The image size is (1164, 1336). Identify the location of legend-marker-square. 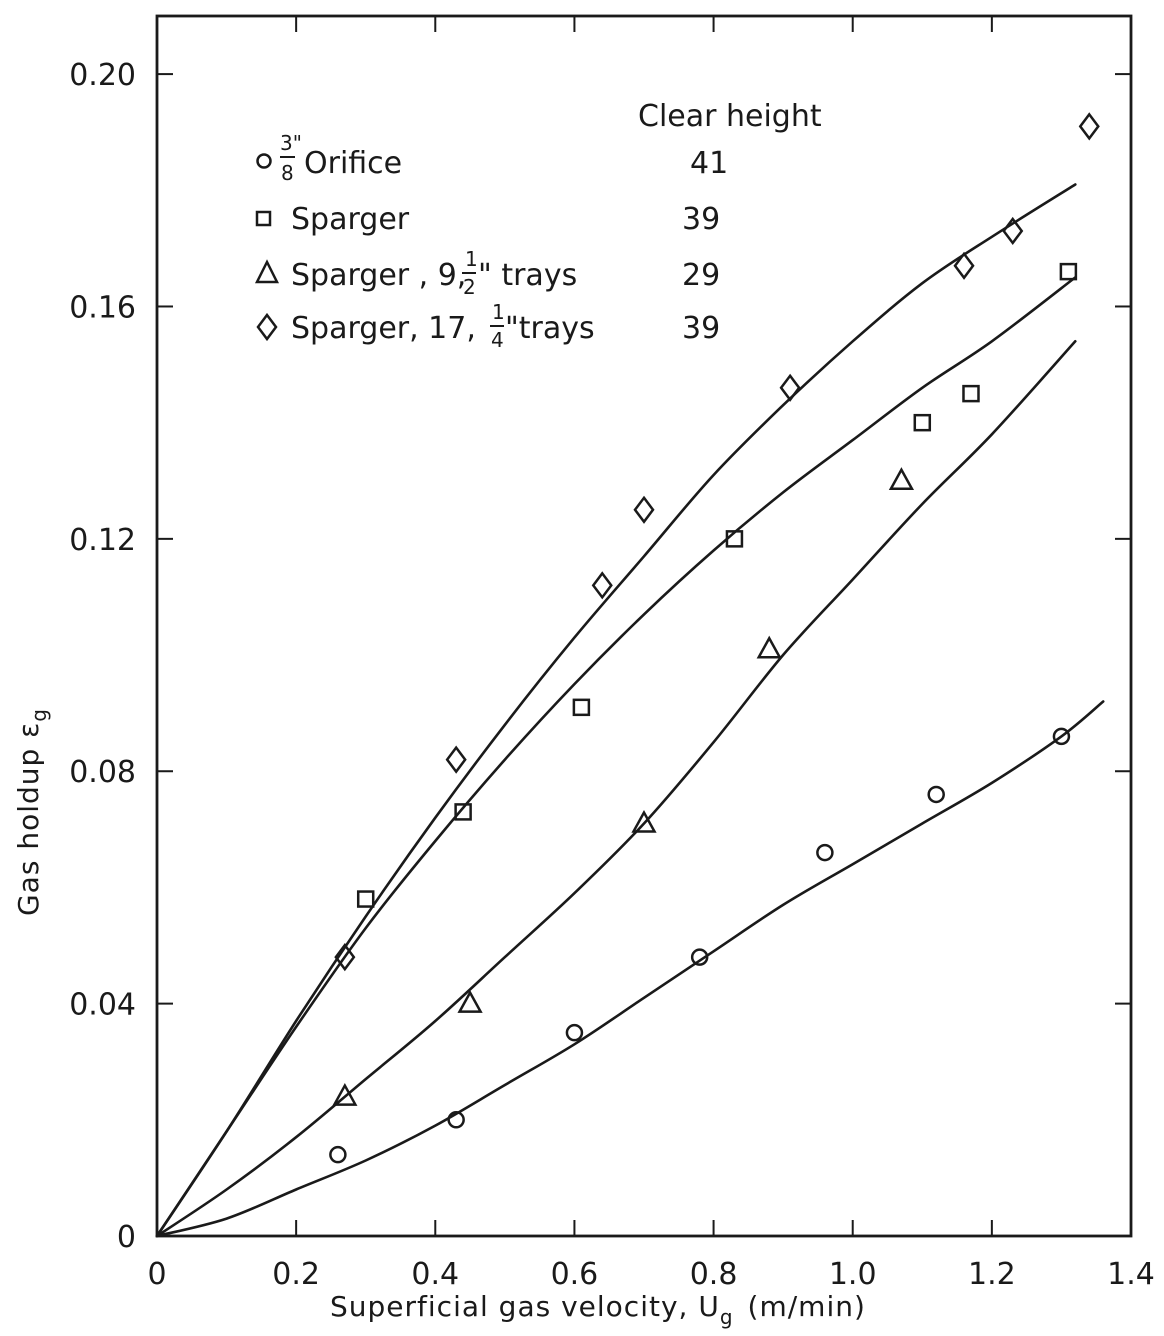
(263, 218).